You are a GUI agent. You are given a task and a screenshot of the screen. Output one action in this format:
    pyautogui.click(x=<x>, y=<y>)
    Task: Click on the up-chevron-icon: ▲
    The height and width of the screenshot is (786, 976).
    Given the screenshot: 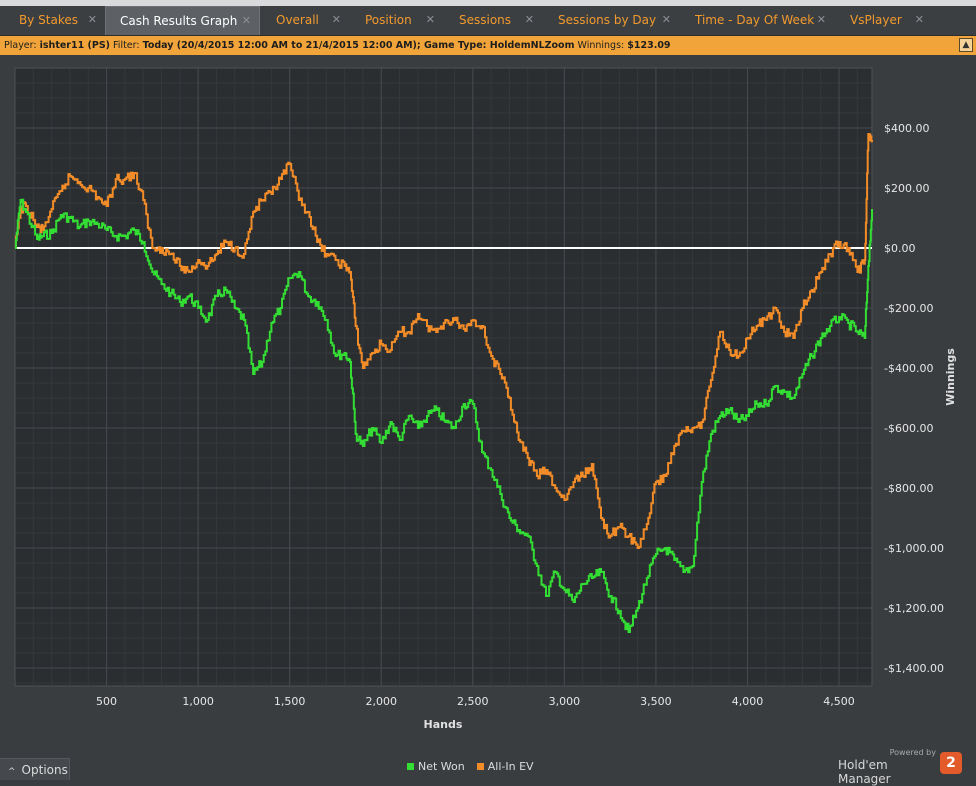 What is the action you would take?
    pyautogui.click(x=966, y=45)
    